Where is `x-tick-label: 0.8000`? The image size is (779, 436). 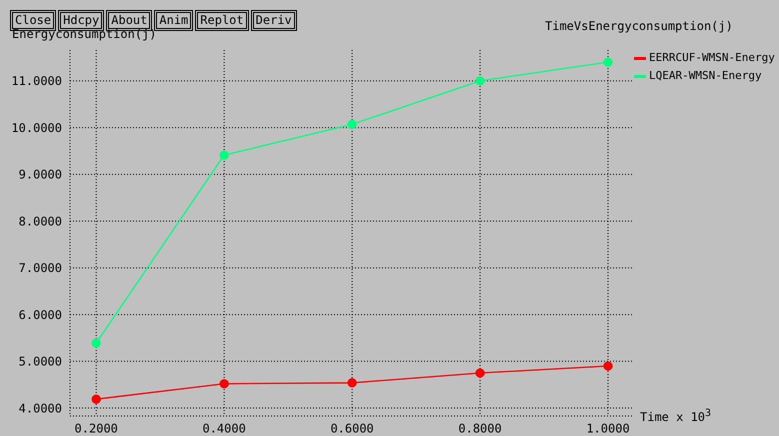 x-tick-label: 0.8000 is located at coordinates (480, 429).